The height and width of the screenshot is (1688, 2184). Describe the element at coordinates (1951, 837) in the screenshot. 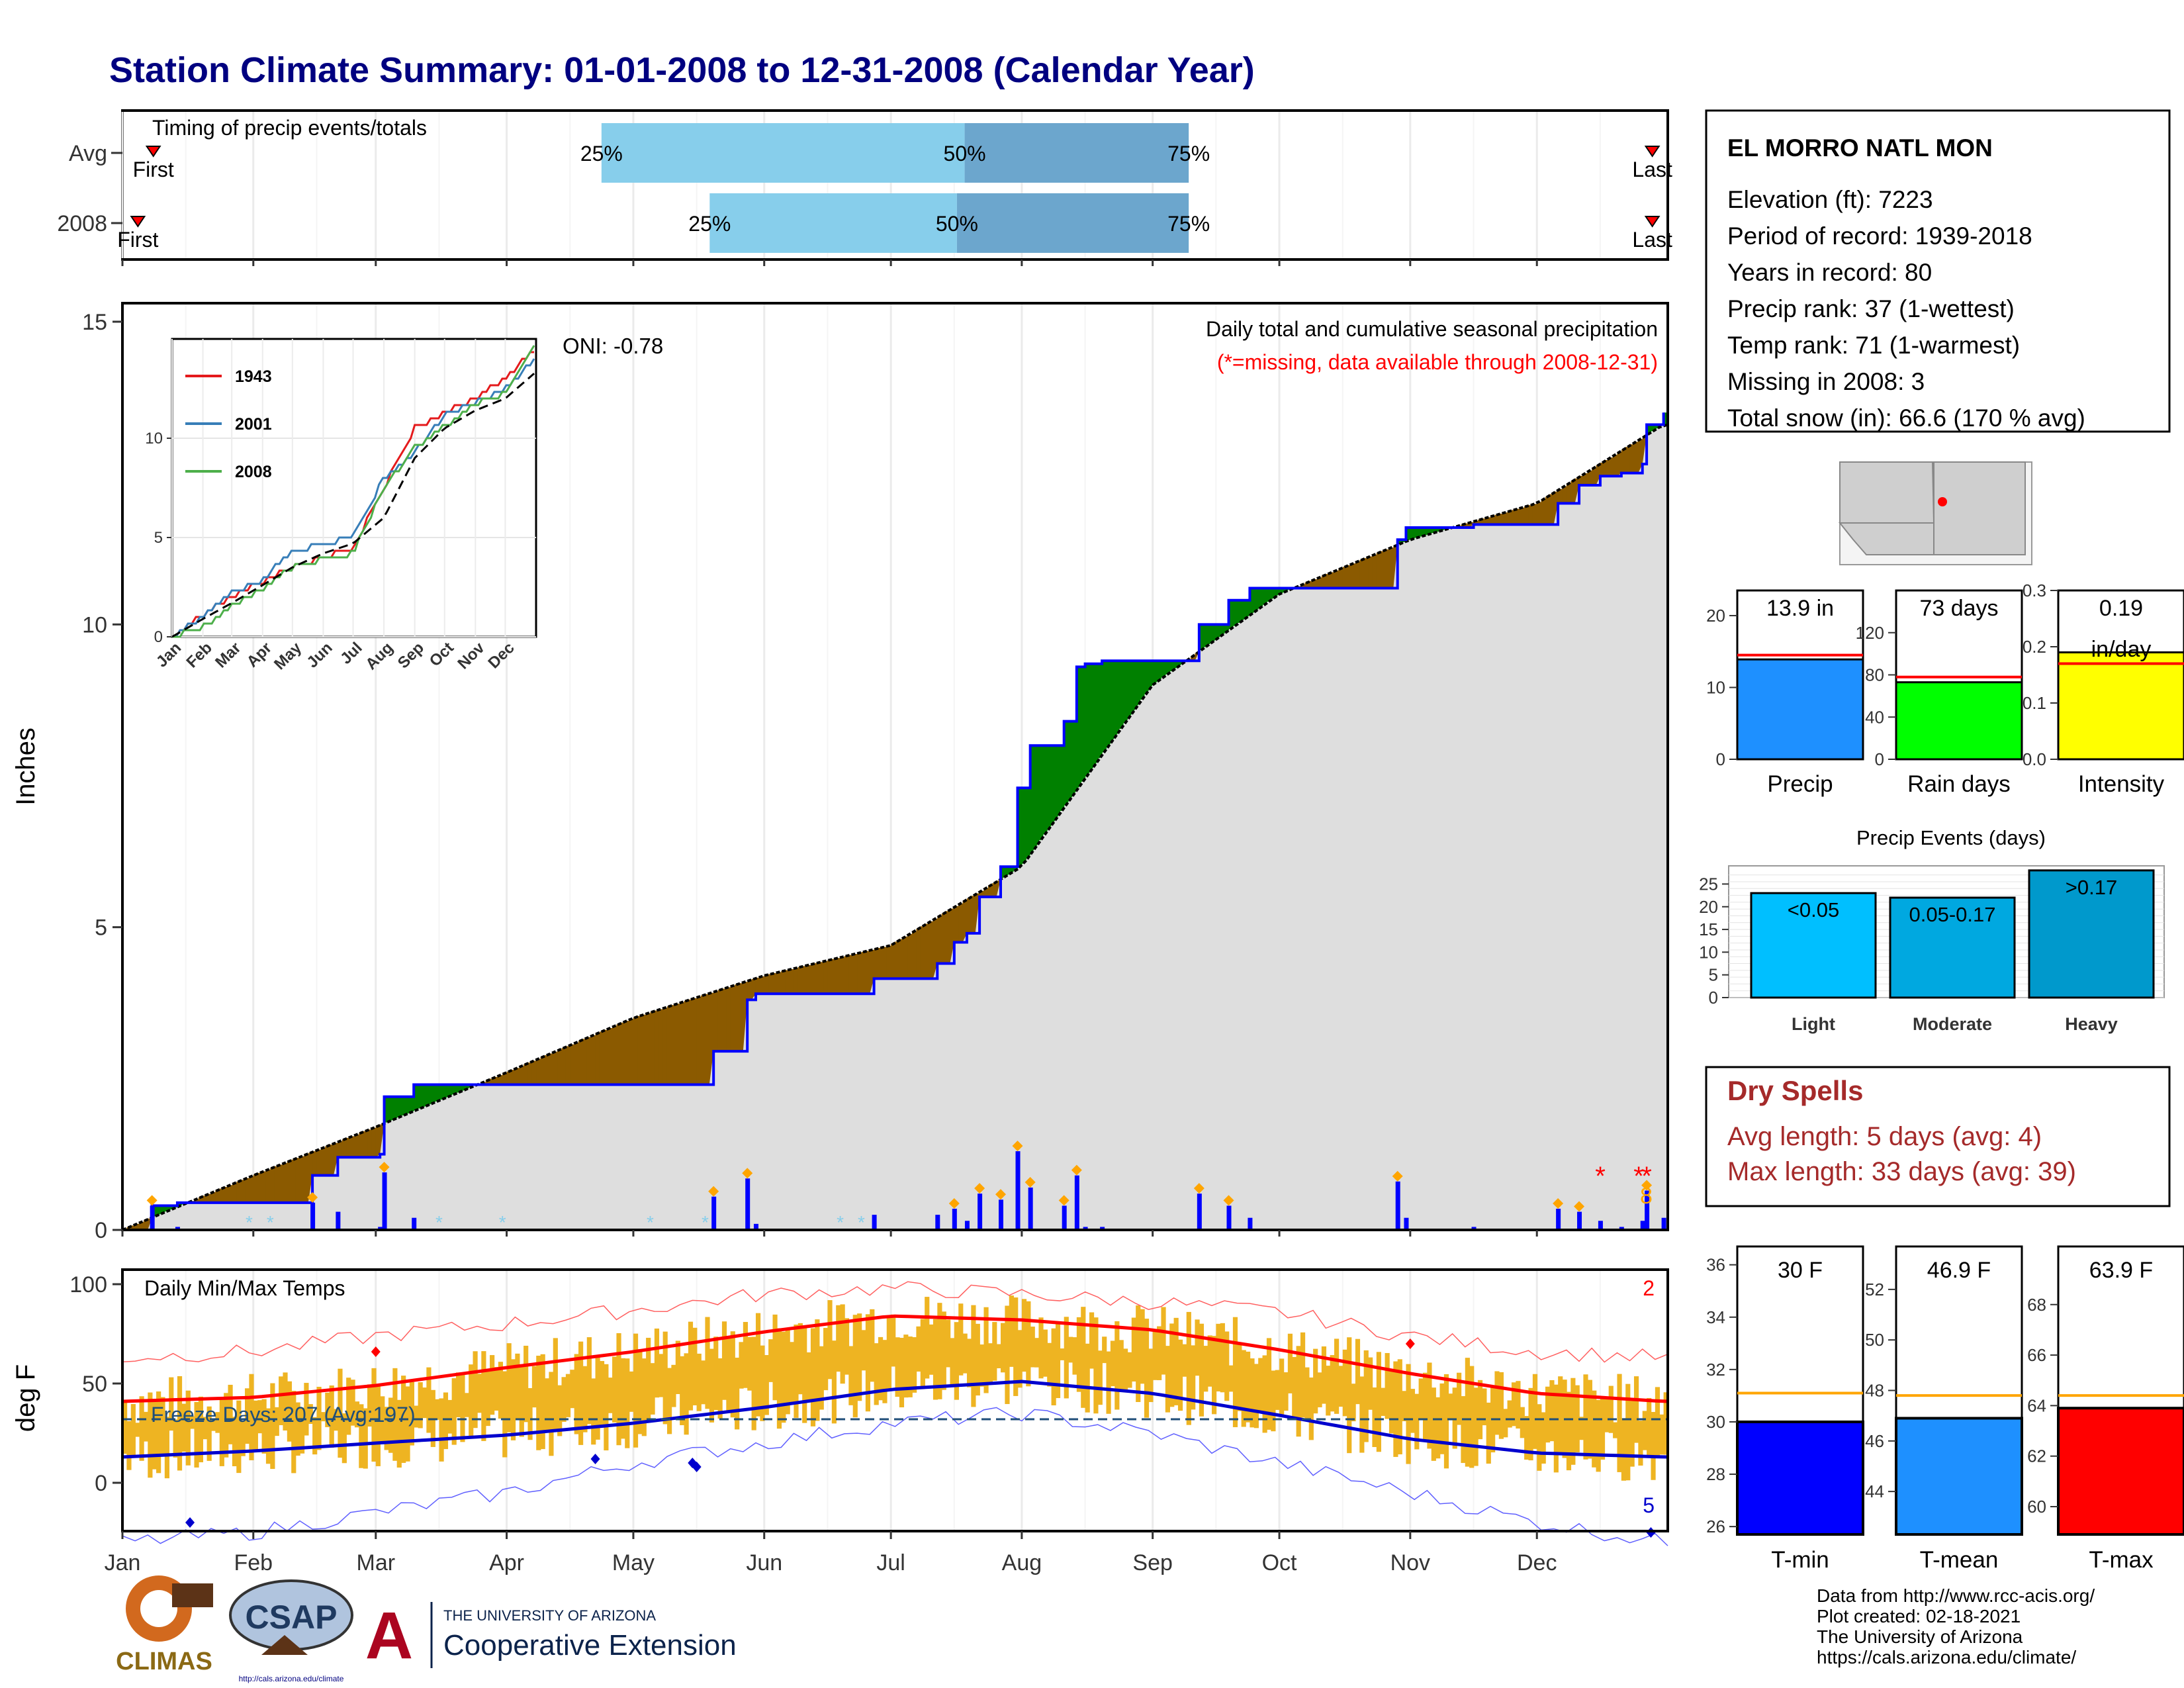

I see `events-title: Precip Events (days)` at that location.